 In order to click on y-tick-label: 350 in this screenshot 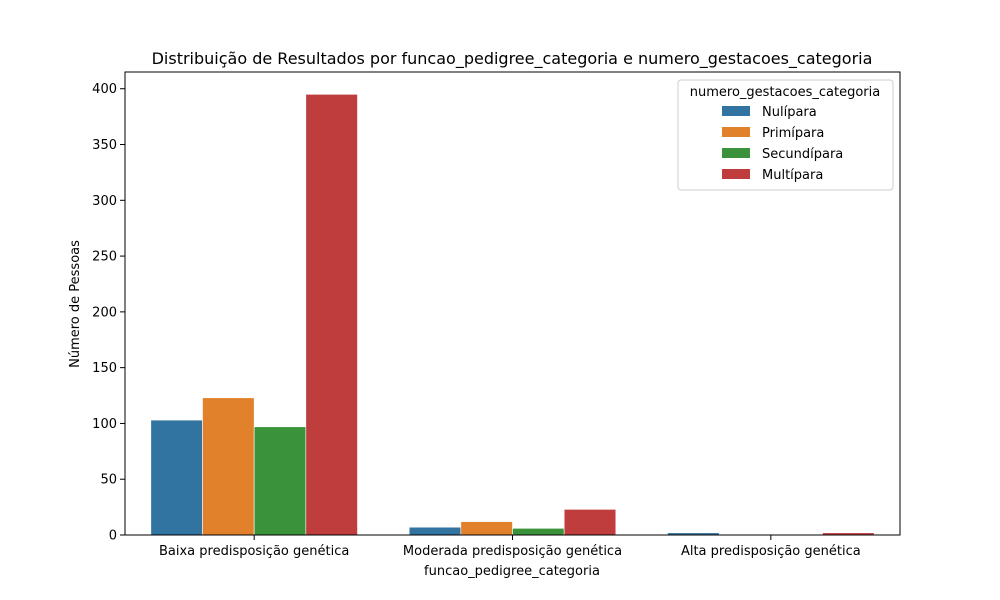, I will do `click(104, 145)`.